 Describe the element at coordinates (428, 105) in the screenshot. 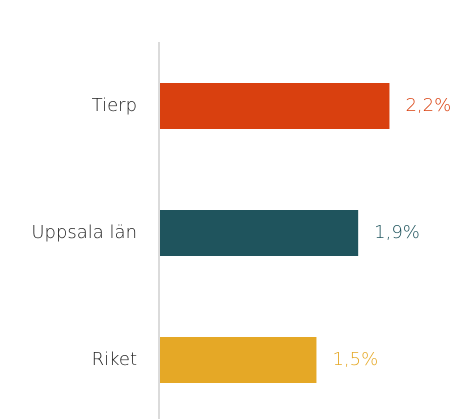

I see `value-label: 2,2%` at that location.